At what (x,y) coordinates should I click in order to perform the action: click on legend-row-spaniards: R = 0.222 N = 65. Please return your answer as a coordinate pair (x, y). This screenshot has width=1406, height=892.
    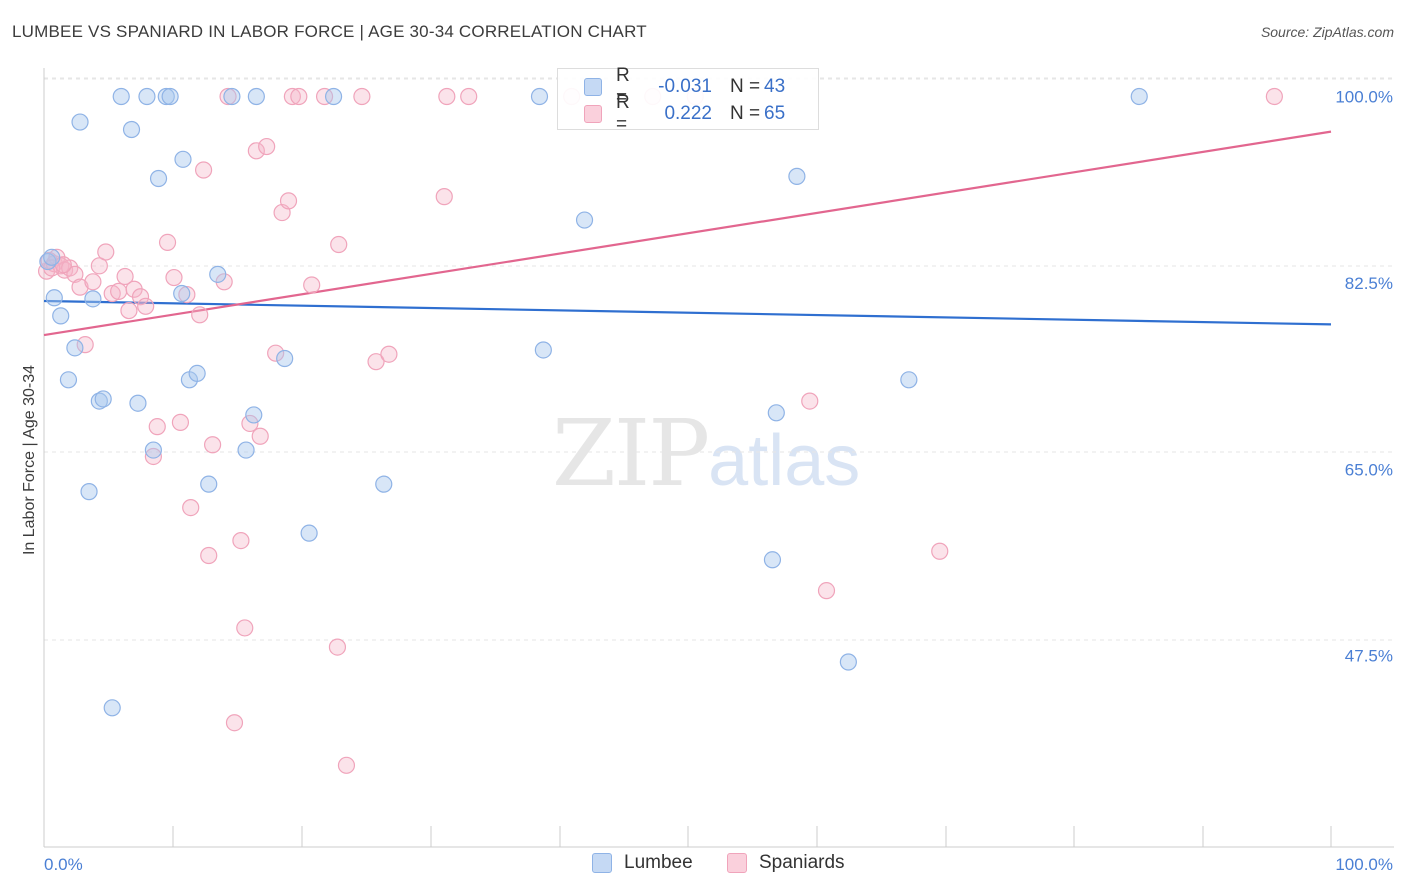
    Looking at the image, I should click on (685, 113).